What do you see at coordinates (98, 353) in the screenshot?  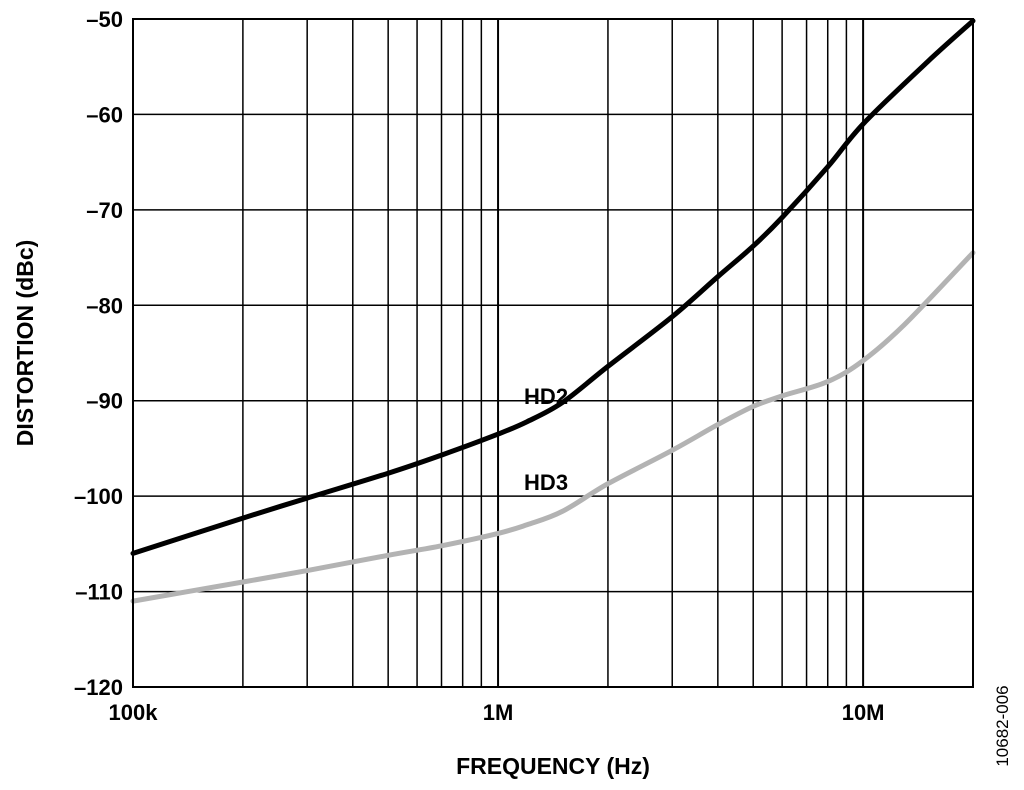 I see `y-tick-labels: –50 –60 –70 –80 –90 –100 –110 –120` at bounding box center [98, 353].